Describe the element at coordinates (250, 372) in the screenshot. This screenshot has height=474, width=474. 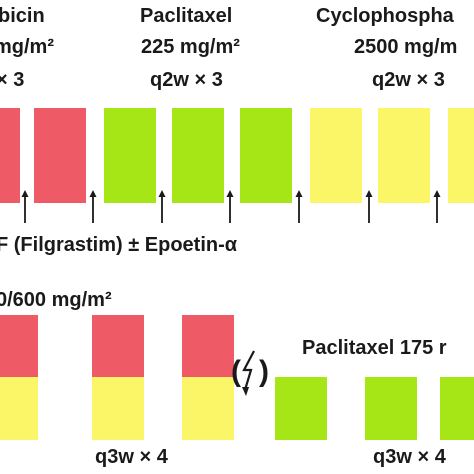
I see `lightning-icon: ( )` at that location.